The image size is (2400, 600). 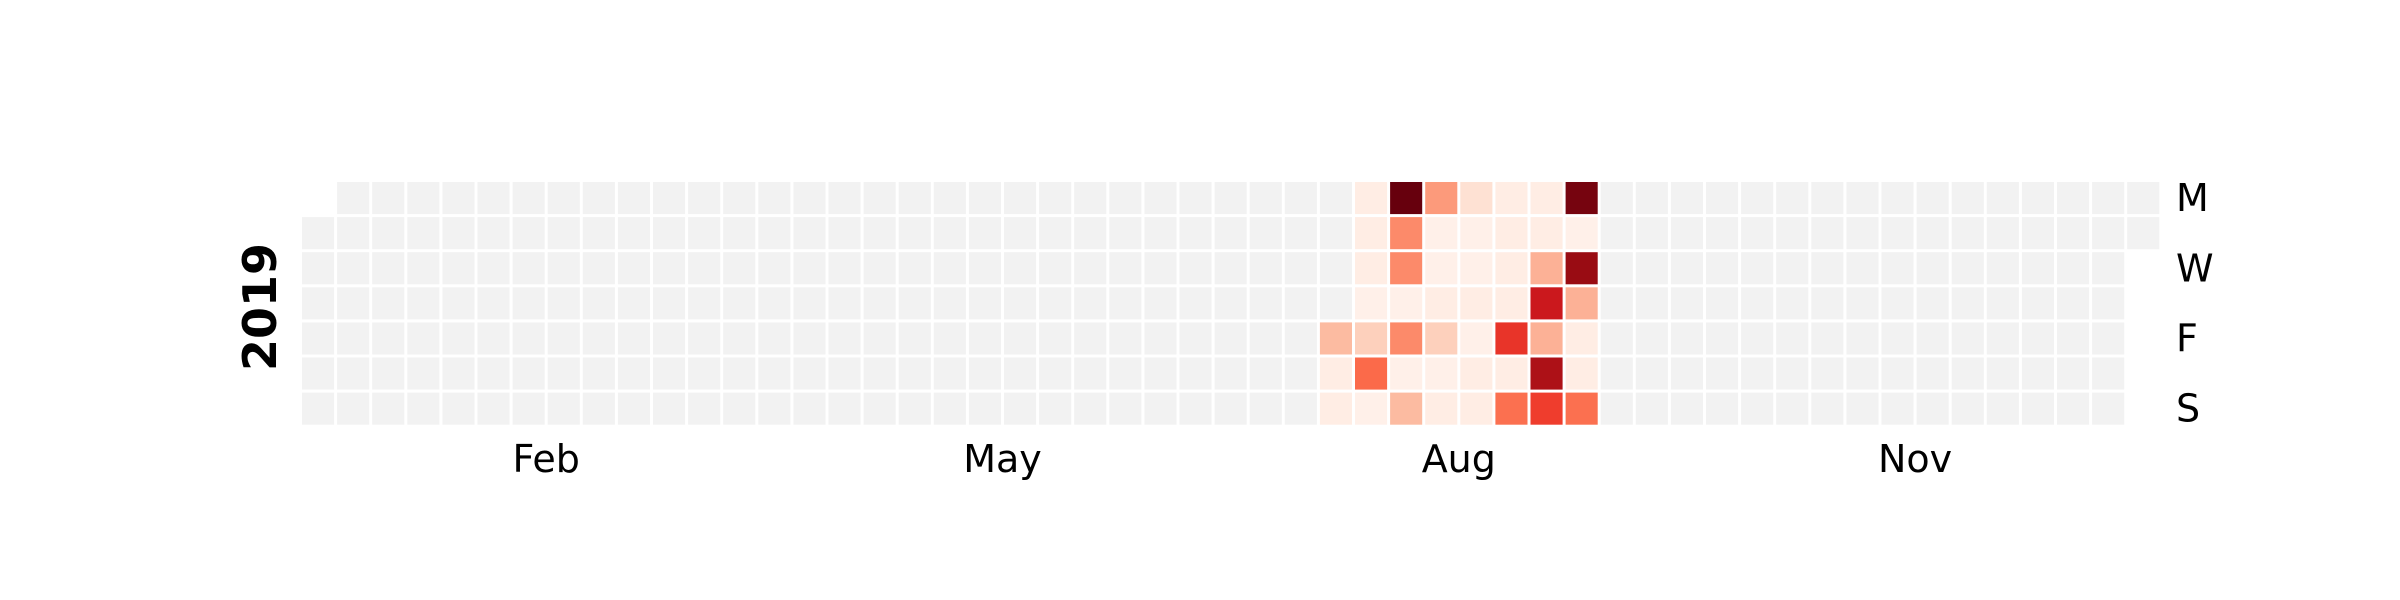 What do you see at coordinates (2192, 198) in the screenshot?
I see `weekday-label-m: M` at bounding box center [2192, 198].